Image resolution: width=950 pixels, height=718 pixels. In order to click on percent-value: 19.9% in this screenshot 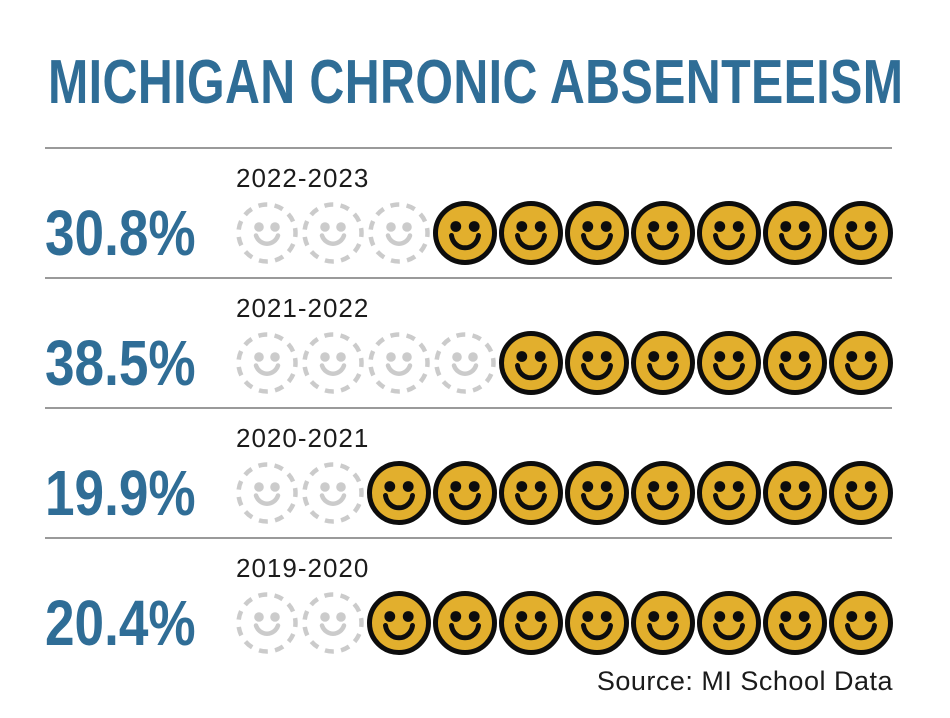, I will do `click(120, 493)`.